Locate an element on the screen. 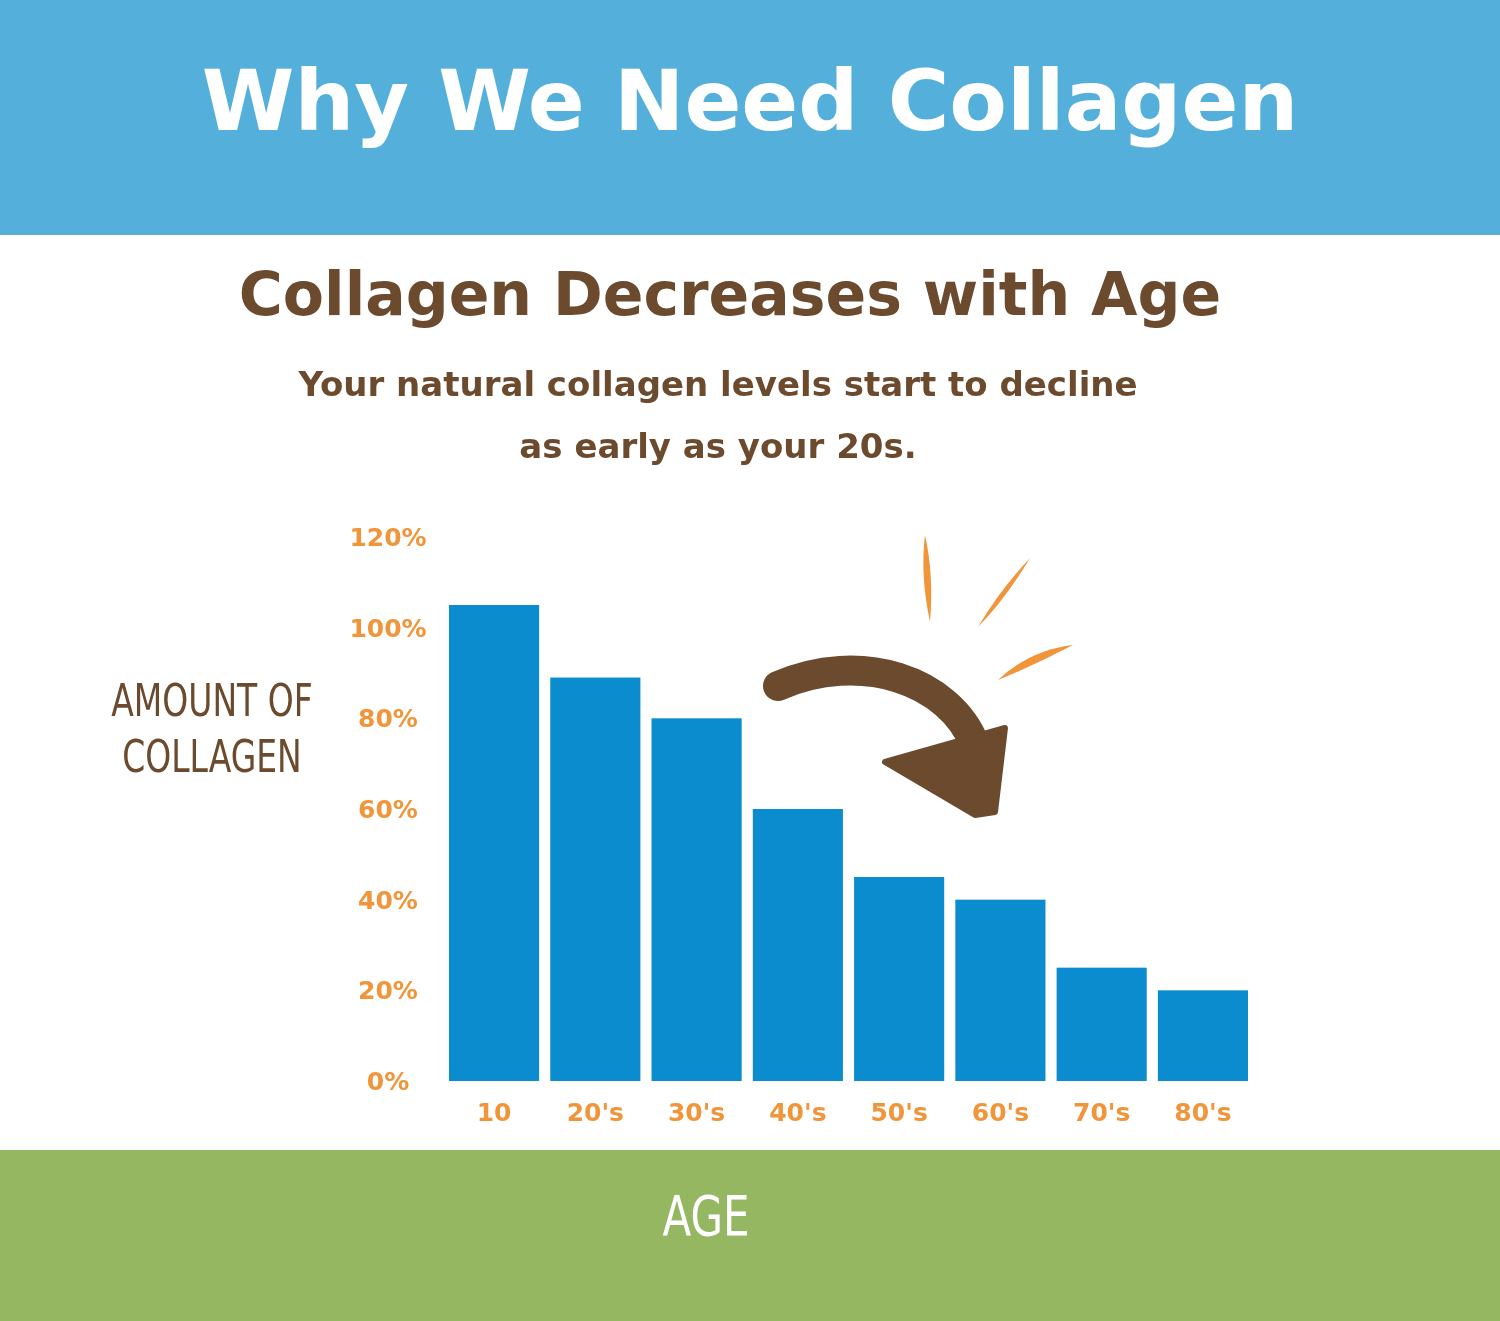  x-tick-label: 60's is located at coordinates (1000, 1112).